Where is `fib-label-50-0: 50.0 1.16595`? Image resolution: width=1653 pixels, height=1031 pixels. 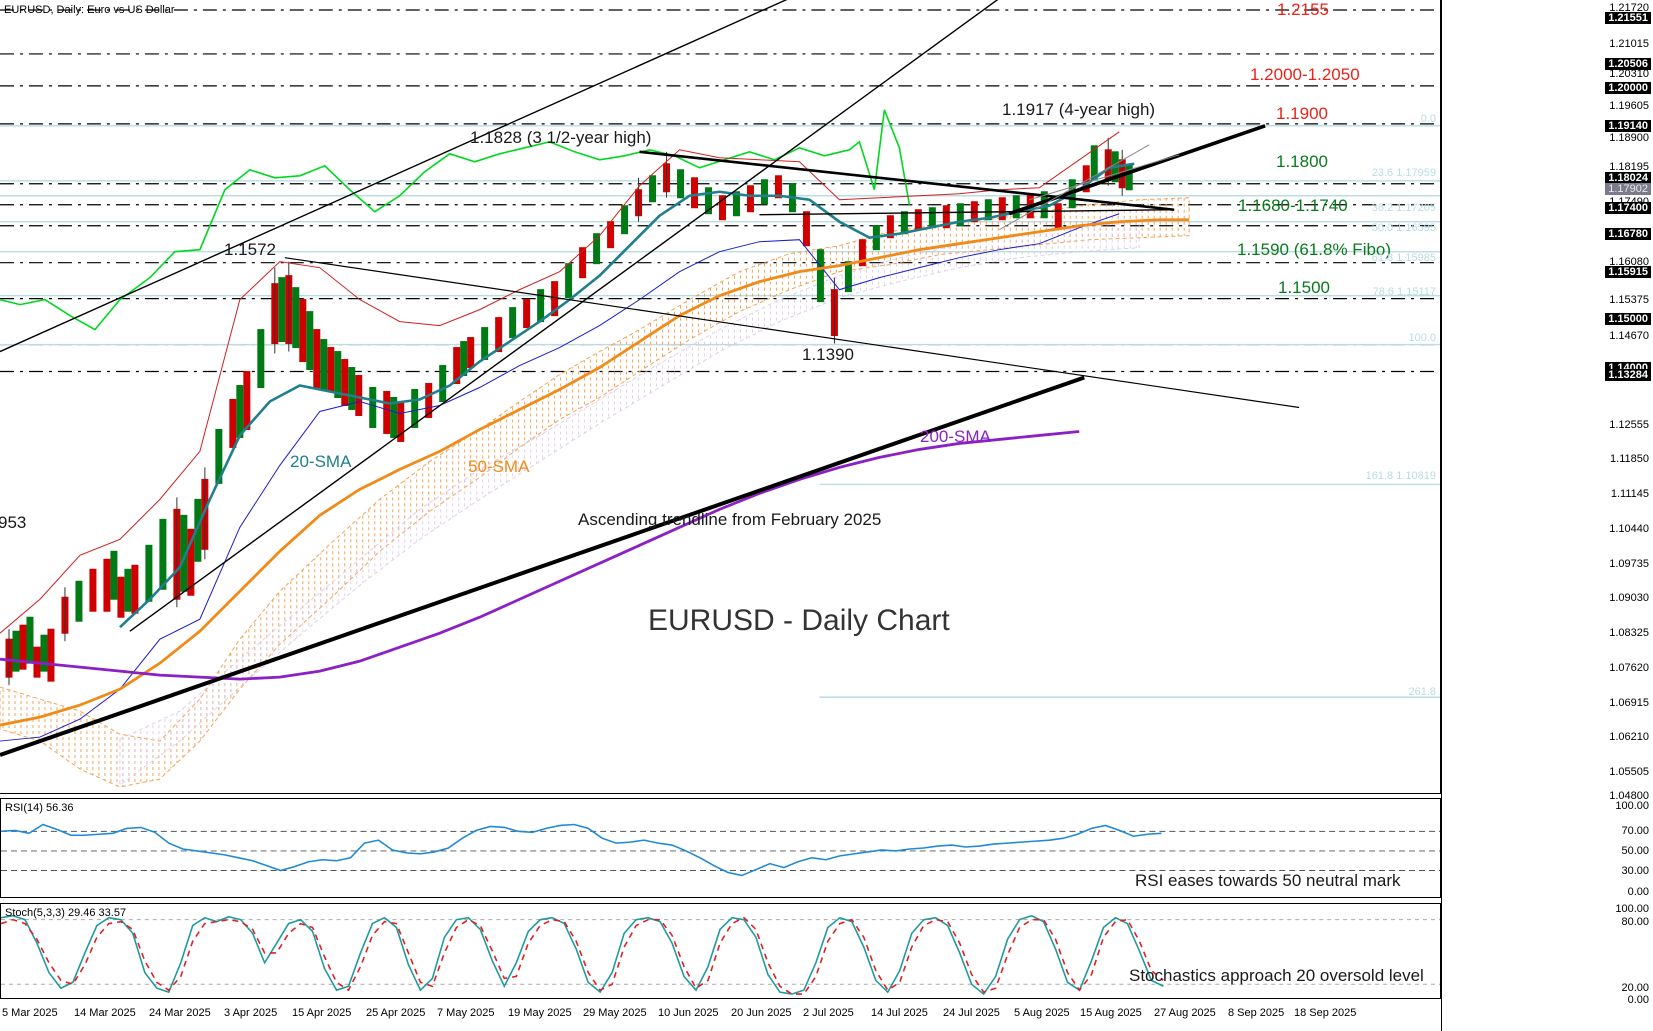 fib-label-50-0: 50.0 1.16595 is located at coordinates (1403, 228).